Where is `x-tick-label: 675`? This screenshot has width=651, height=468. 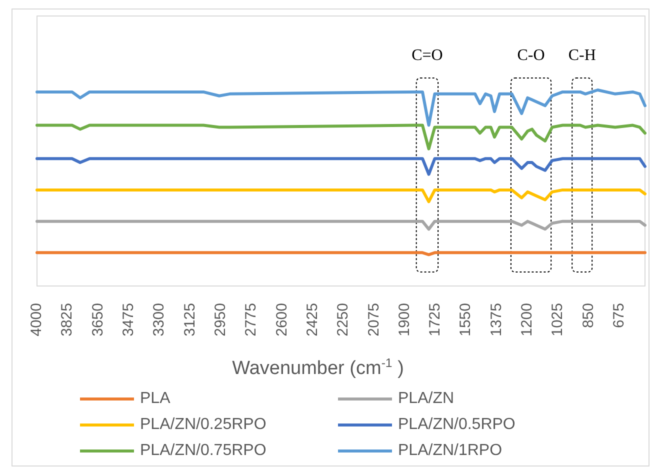 x-tick-label: 675 is located at coordinates (619, 315).